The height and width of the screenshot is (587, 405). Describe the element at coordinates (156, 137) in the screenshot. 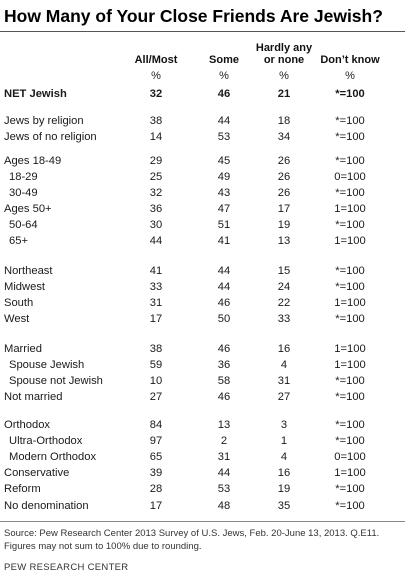

I see `cell-value: 14` at that location.